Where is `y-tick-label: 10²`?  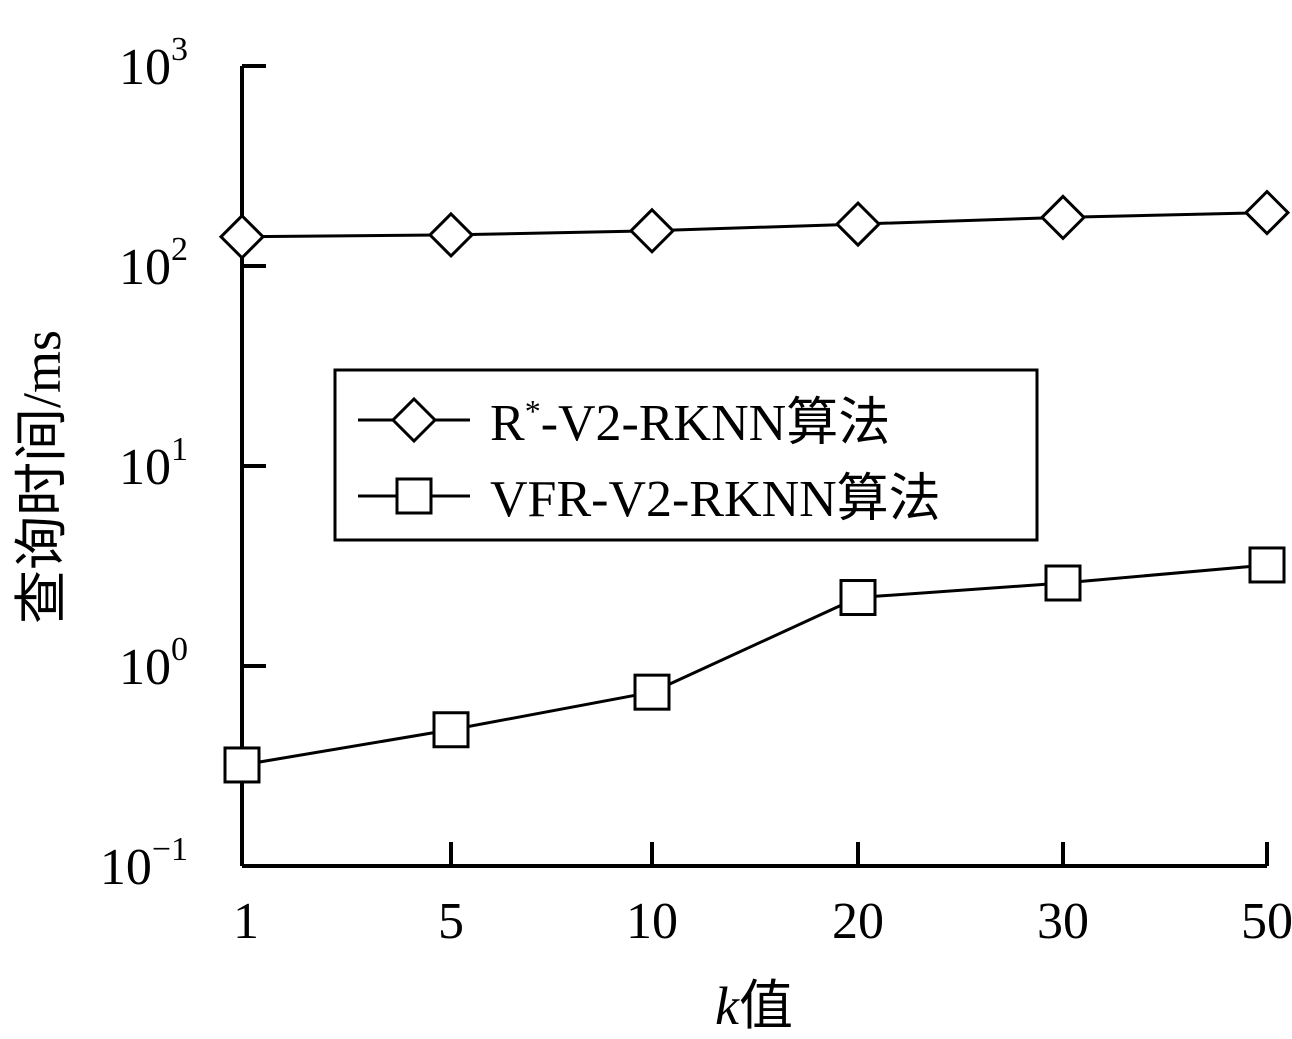
y-tick-label: 10² is located at coordinates (153, 263).